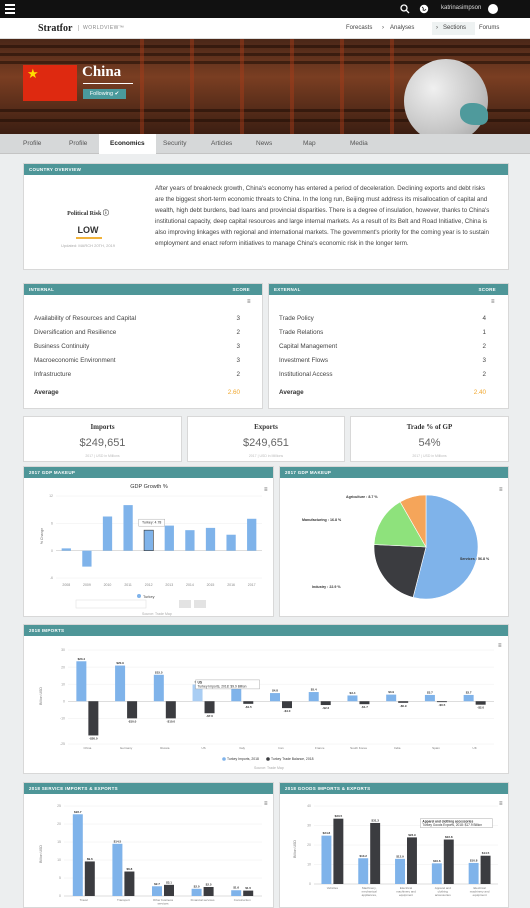 The width and height of the screenshot is (530, 908). I want to click on line-view-toggle, so click(200, 604).